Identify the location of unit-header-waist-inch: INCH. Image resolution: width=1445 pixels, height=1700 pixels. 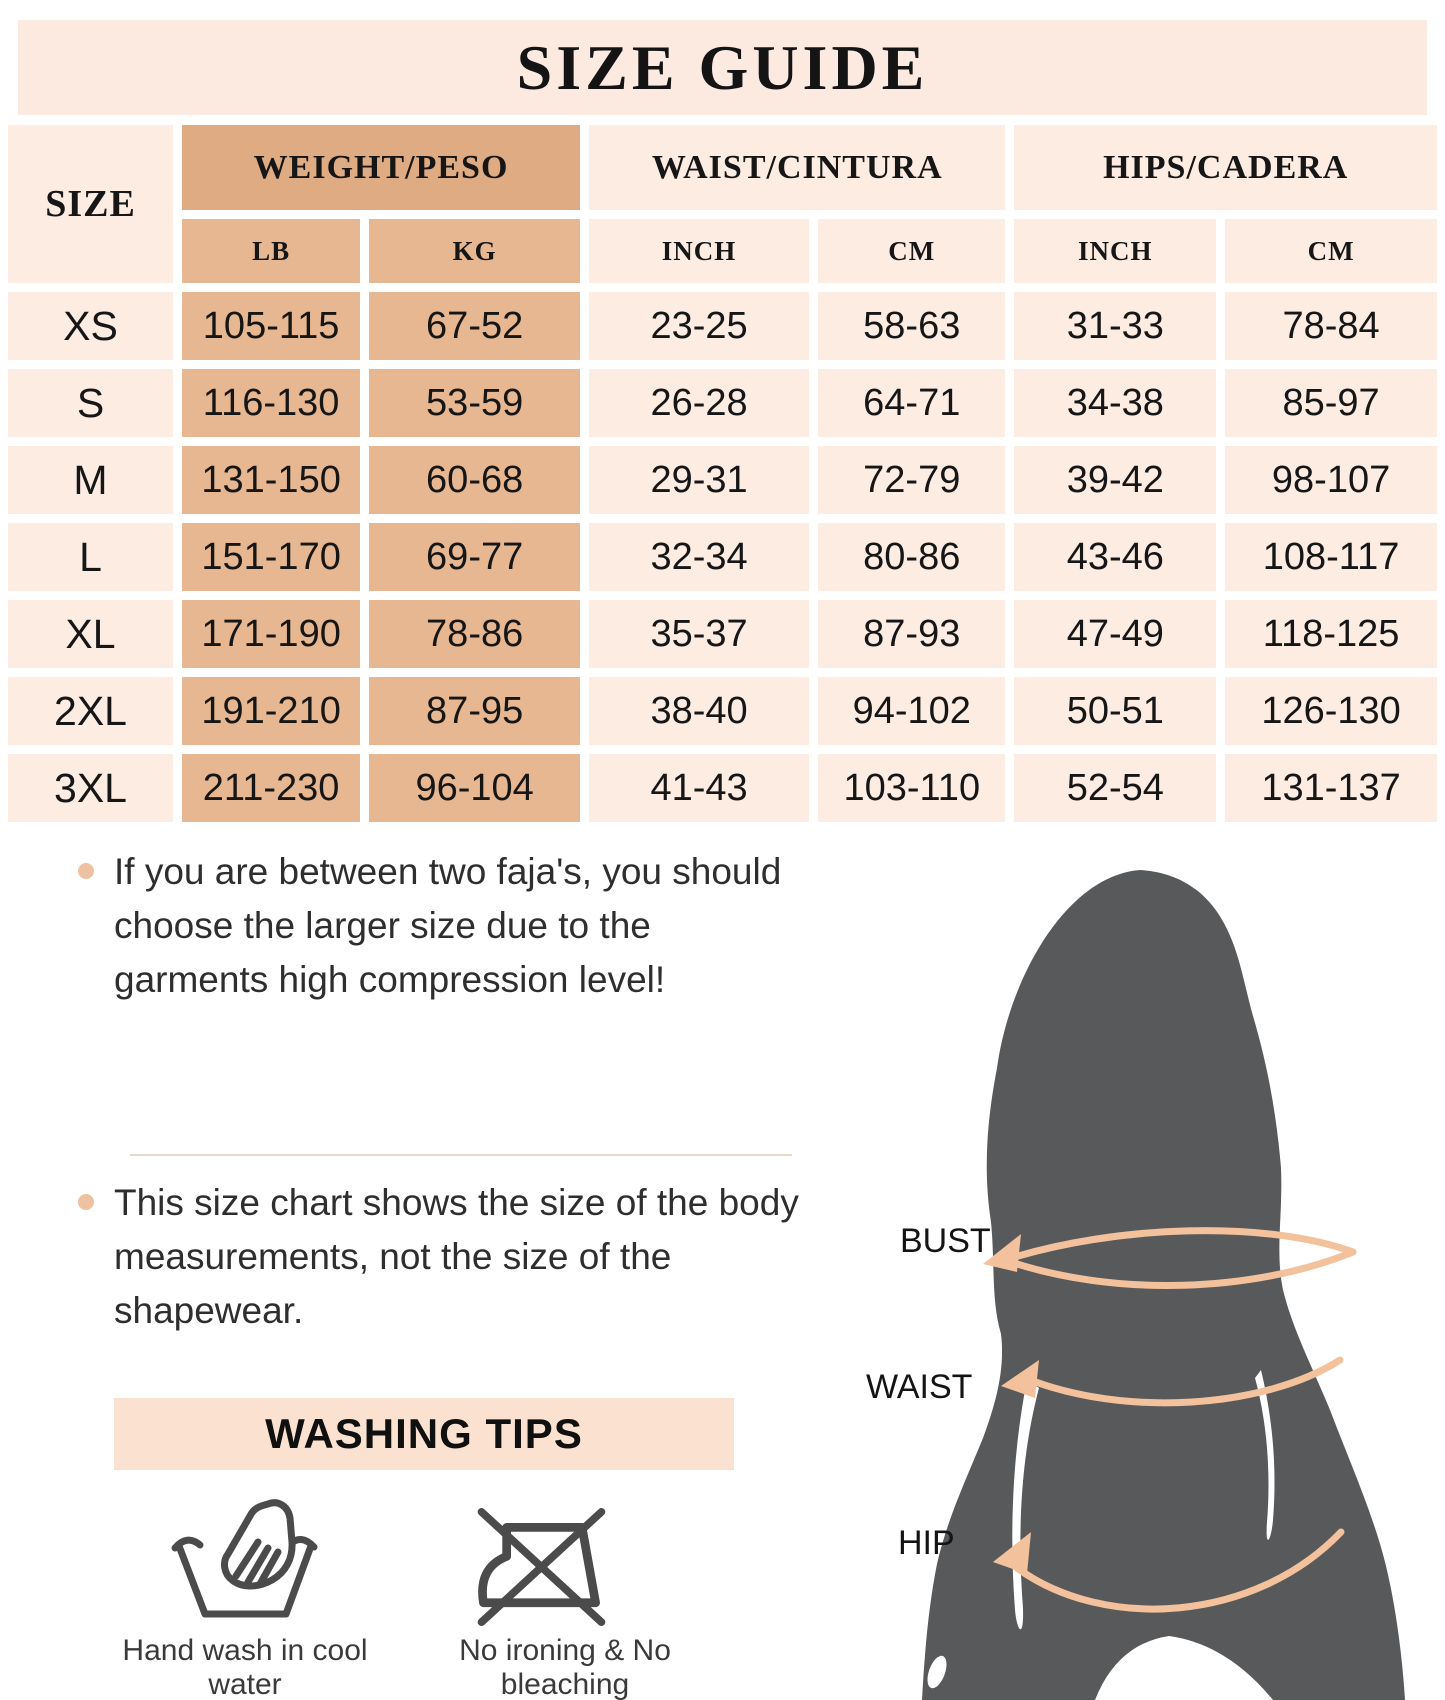
(699, 251).